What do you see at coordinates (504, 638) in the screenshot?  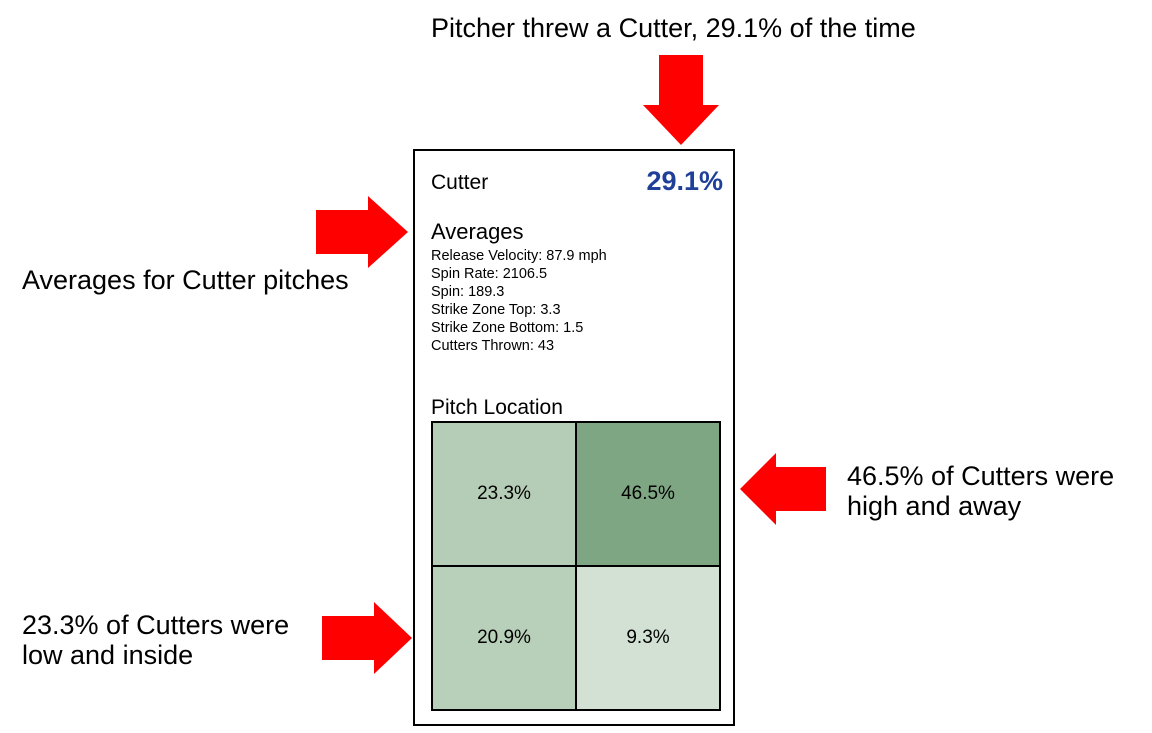 I see `zone-bottom-left: 20.9%` at bounding box center [504, 638].